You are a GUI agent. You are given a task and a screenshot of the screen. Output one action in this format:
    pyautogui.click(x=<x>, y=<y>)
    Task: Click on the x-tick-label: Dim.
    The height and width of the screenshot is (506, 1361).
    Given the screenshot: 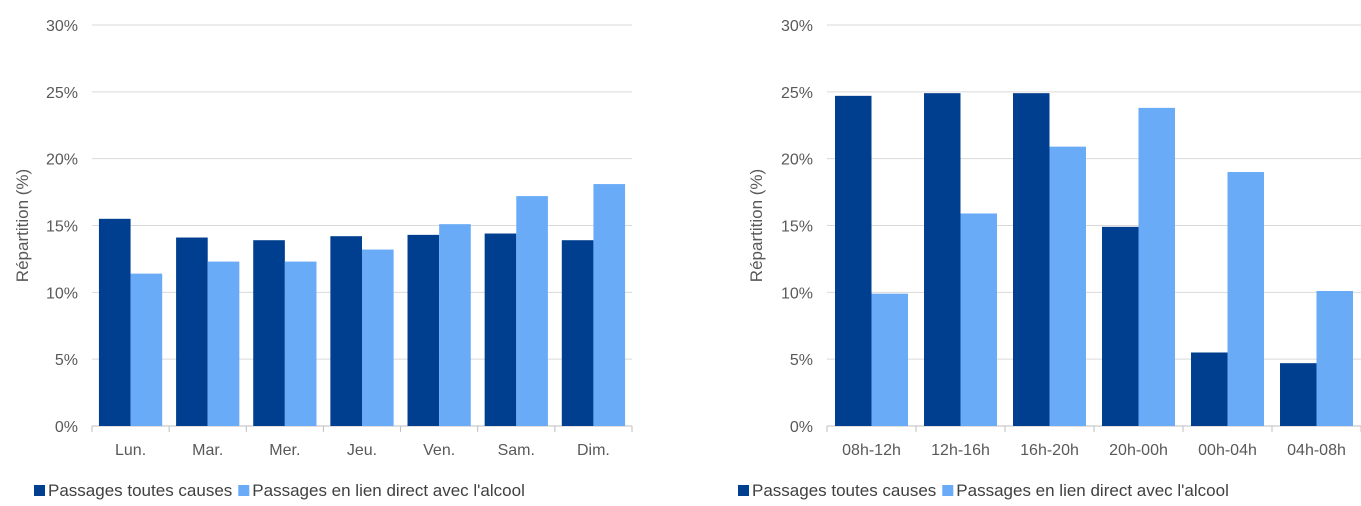 What is the action you would take?
    pyautogui.click(x=593, y=450)
    